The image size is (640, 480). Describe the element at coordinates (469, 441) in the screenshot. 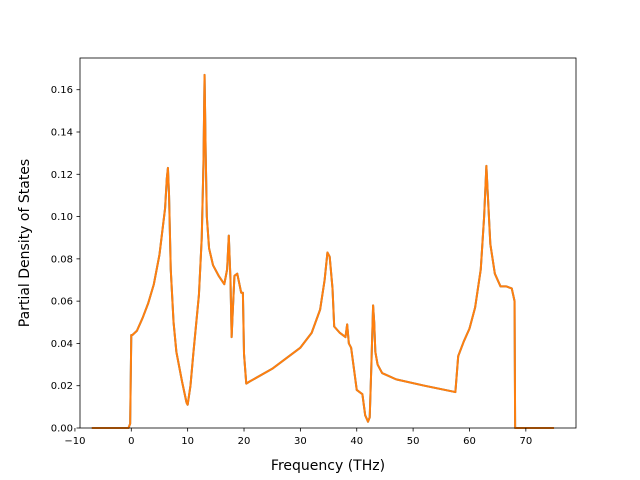

I see `x-tick-label: 60` at that location.